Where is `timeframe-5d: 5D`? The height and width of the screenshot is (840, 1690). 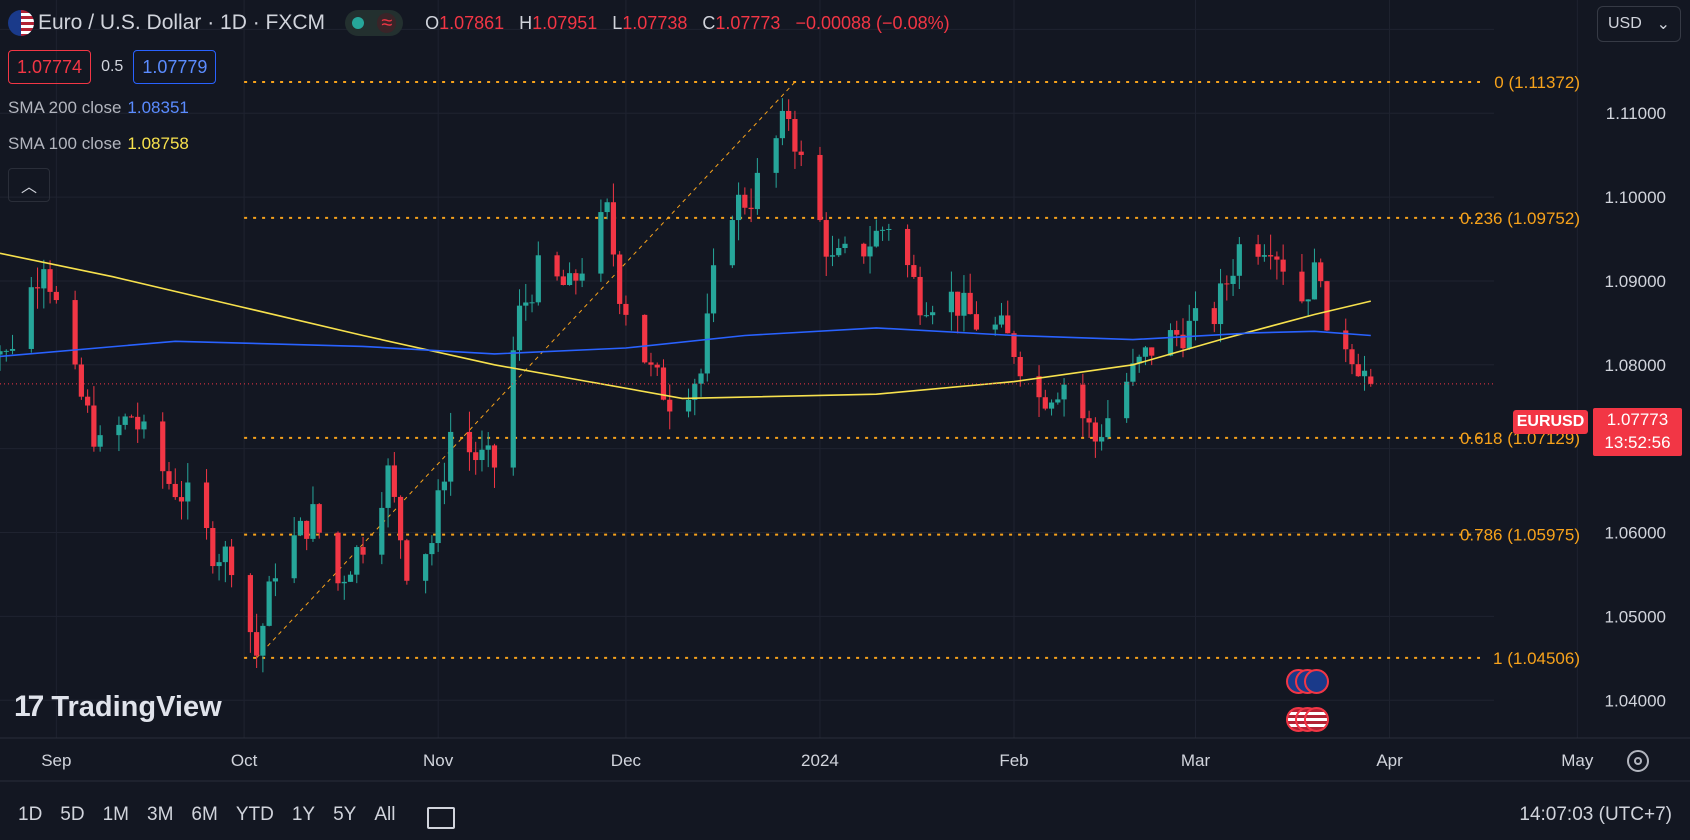
timeframe-5d: 5D is located at coordinates (72, 814).